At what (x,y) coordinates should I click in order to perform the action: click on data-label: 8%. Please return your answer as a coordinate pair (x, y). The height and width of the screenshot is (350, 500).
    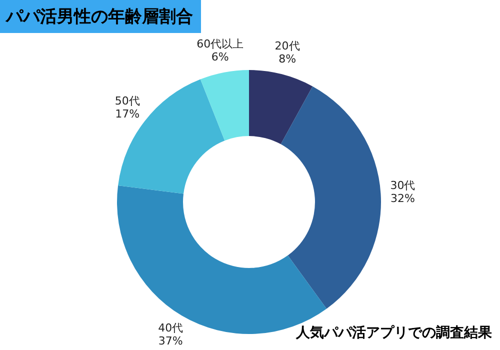
    Looking at the image, I should click on (287, 59).